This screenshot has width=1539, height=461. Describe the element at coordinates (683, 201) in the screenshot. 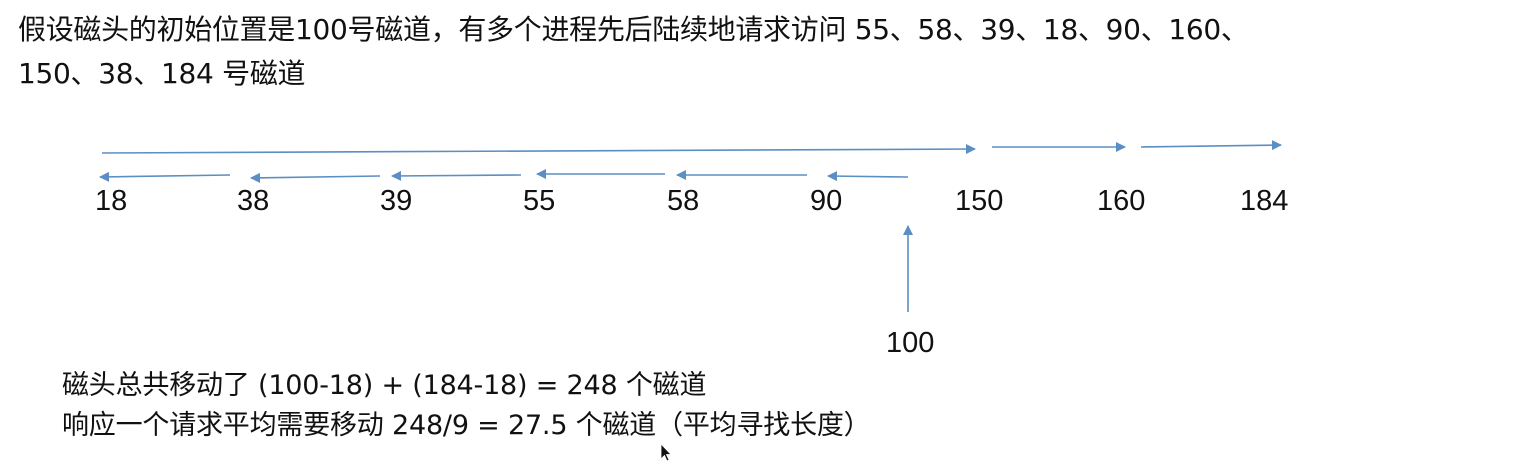

I see `track-label-58: 58` at that location.